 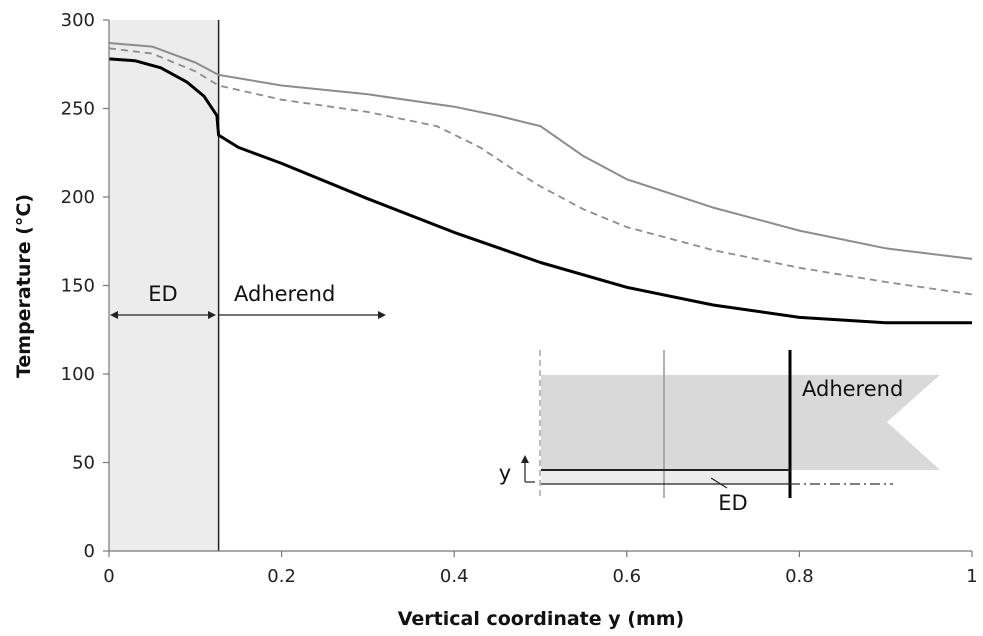 I want to click on y-tick-label: 100, so click(x=78, y=374).